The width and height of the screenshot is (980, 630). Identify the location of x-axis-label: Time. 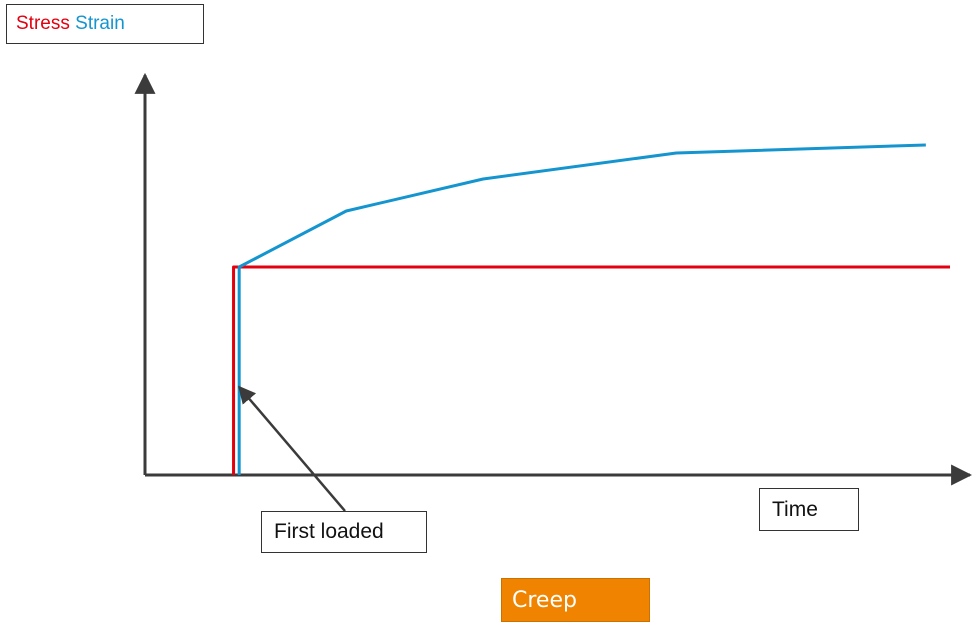
(809, 509).